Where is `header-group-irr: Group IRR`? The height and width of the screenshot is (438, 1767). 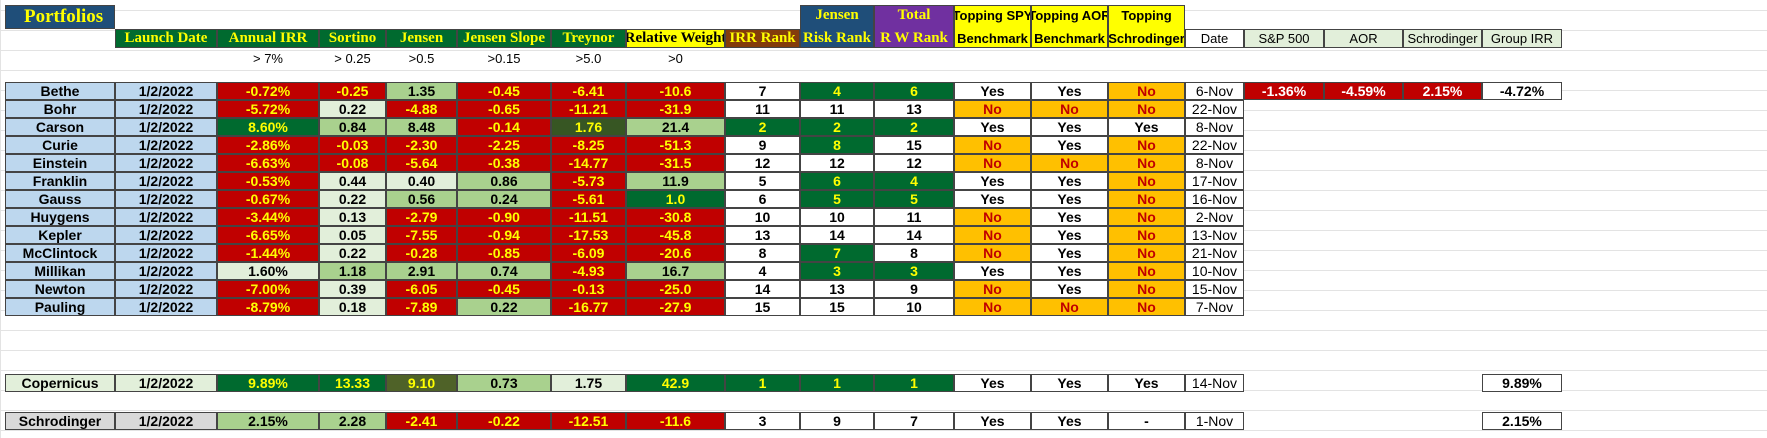
header-group-irr: Group IRR is located at coordinates (1522, 38).